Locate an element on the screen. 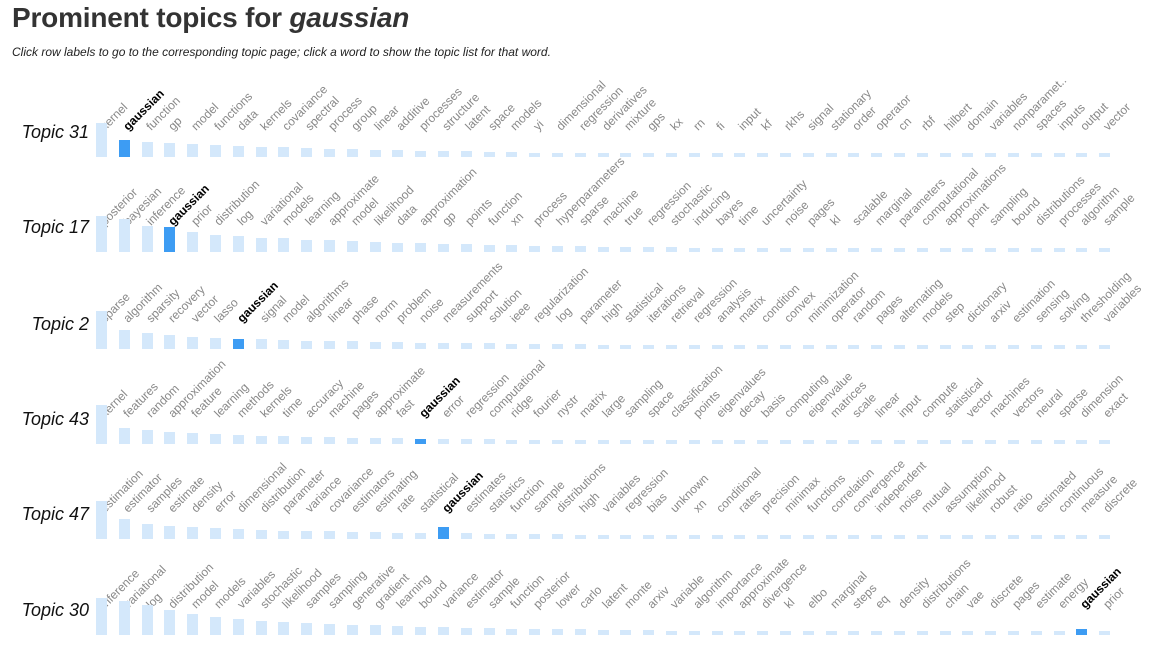  topic-word: elbo is located at coordinates (817, 598).